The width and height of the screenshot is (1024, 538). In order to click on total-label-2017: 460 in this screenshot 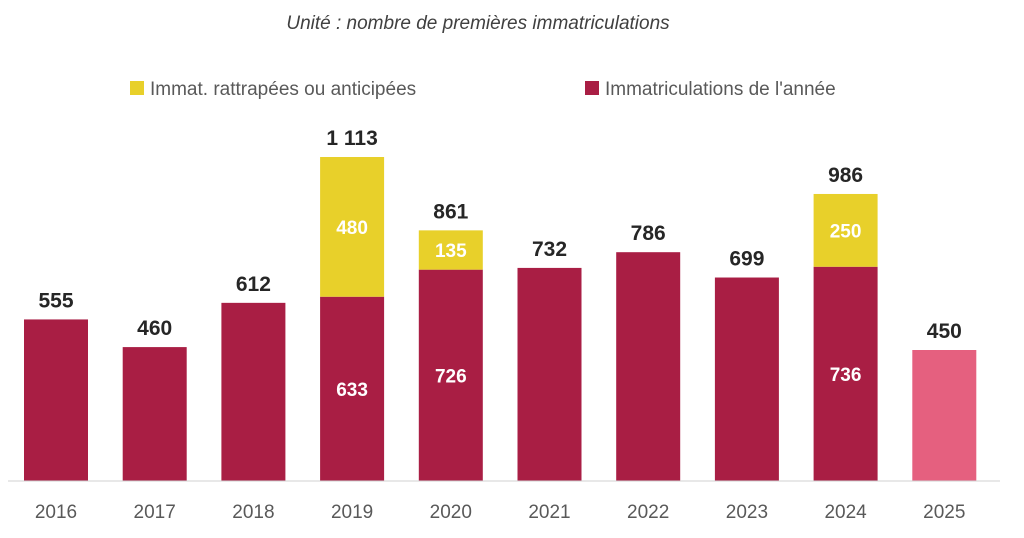, I will do `click(154, 328)`.